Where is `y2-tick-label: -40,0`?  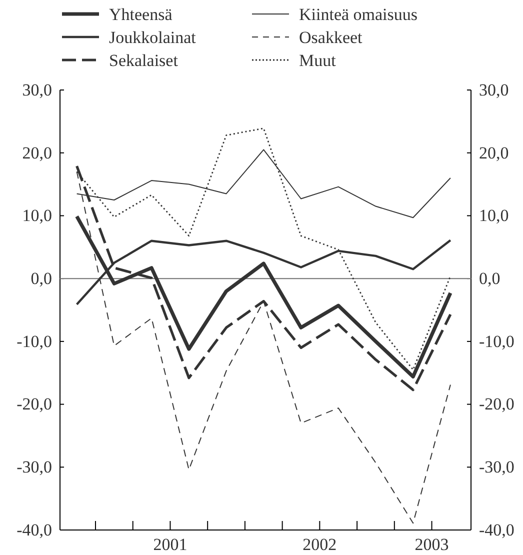
y2-tick-label: -40,0 is located at coordinates (496, 530).